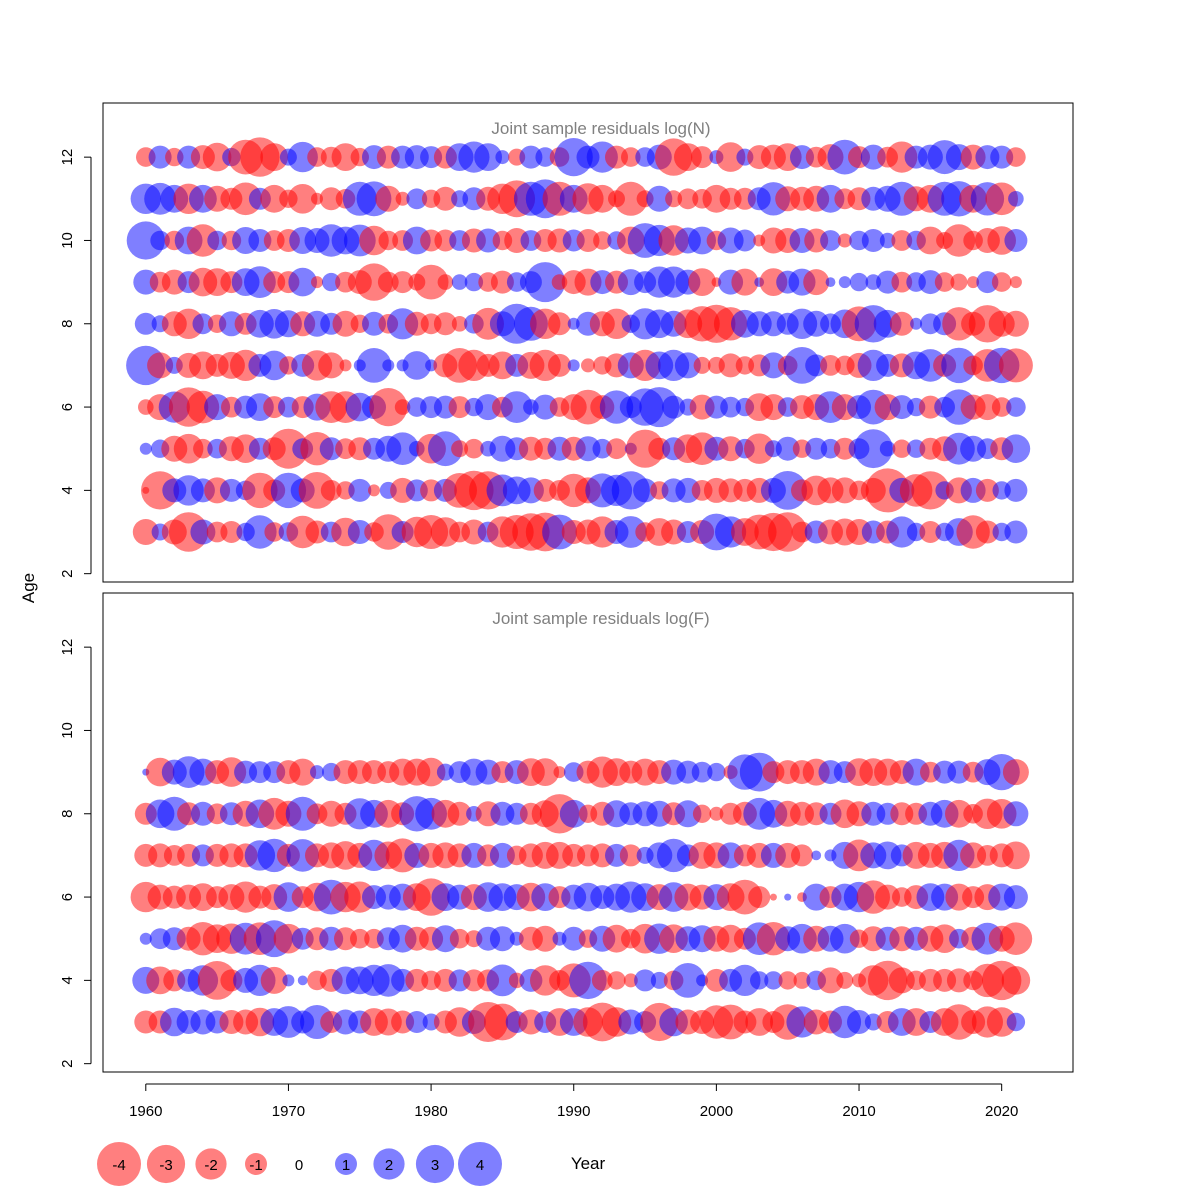 The height and width of the screenshot is (1200, 1200). Describe the element at coordinates (67, 490) in the screenshot. I see `y-tick-label: 4` at that location.